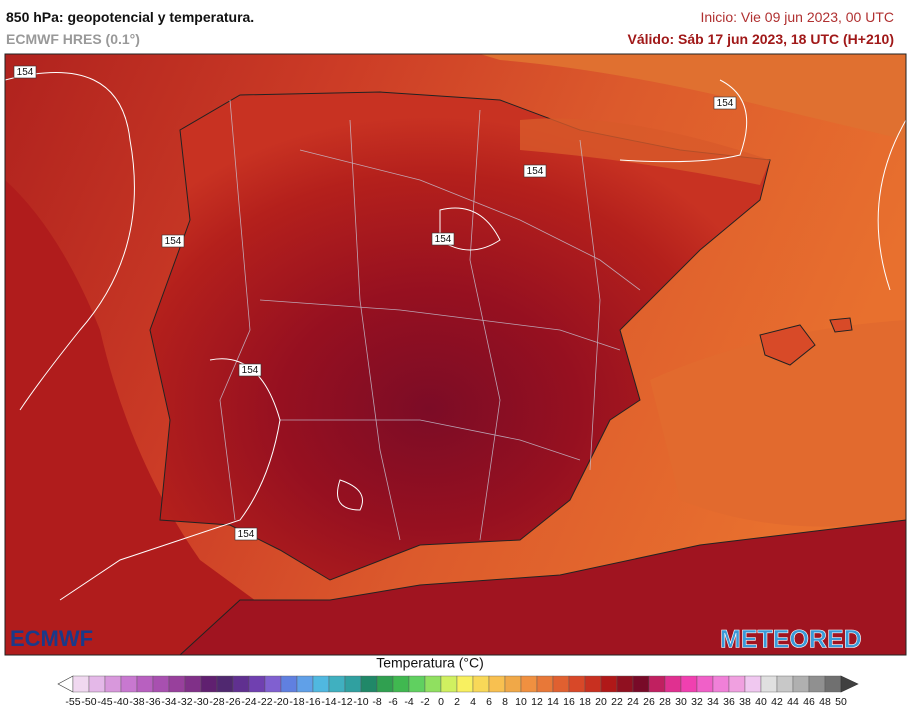 This screenshot has width=910, height=710. What do you see at coordinates (441, 702) in the screenshot?
I see `colorbar-tick-label: 0` at bounding box center [441, 702].